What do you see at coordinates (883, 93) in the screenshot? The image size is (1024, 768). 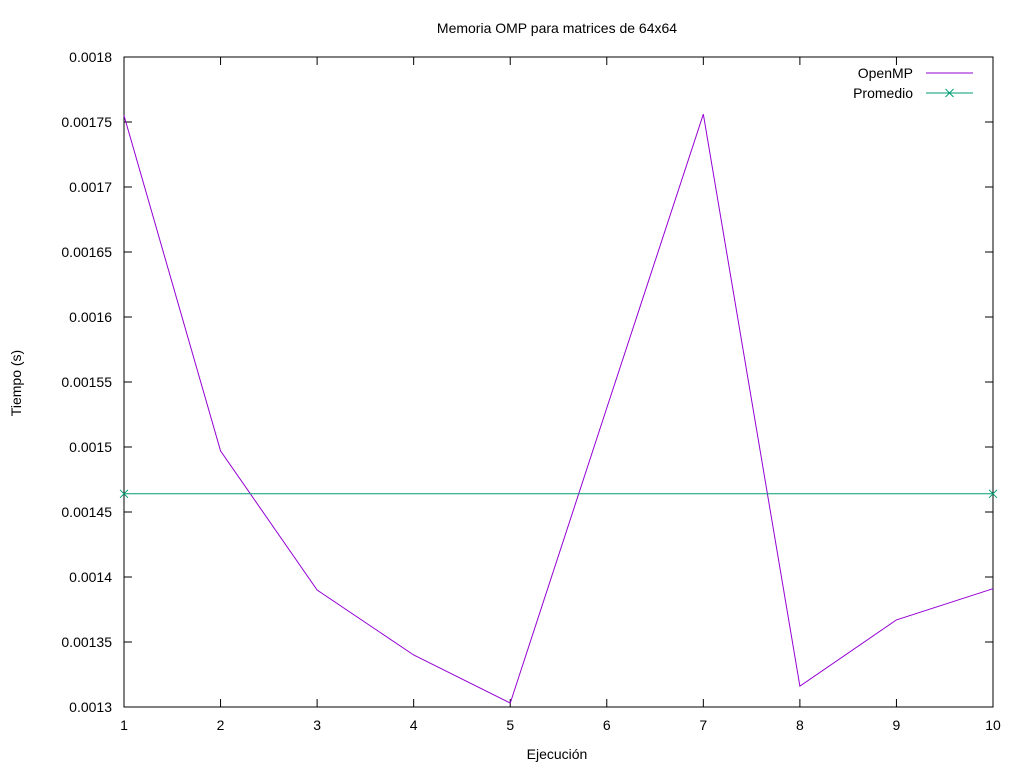 I see `legend-label: Promedio` at bounding box center [883, 93].